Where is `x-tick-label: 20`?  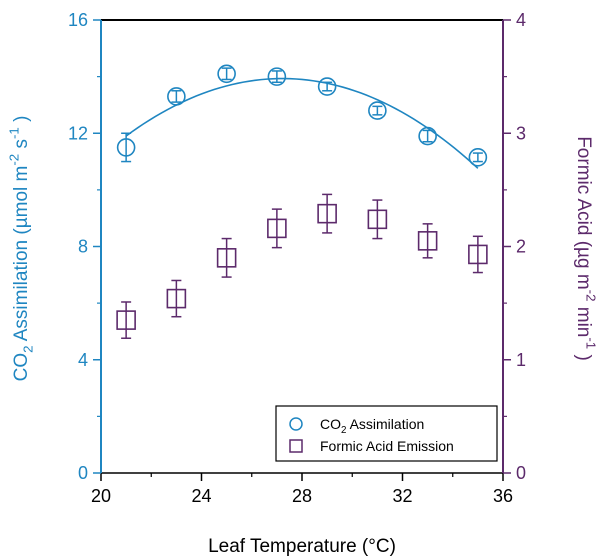 x-tick-label: 20 is located at coordinates (101, 496).